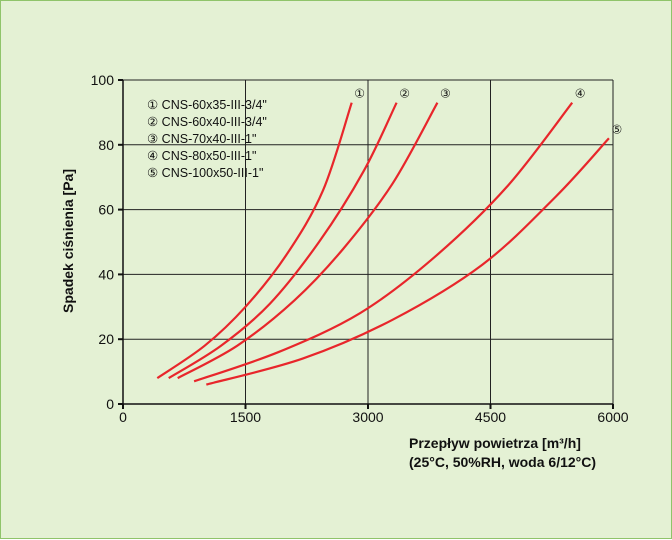  I want to click on legend-item-1: ① CNS-60x35-III-3/4", so click(207, 105).